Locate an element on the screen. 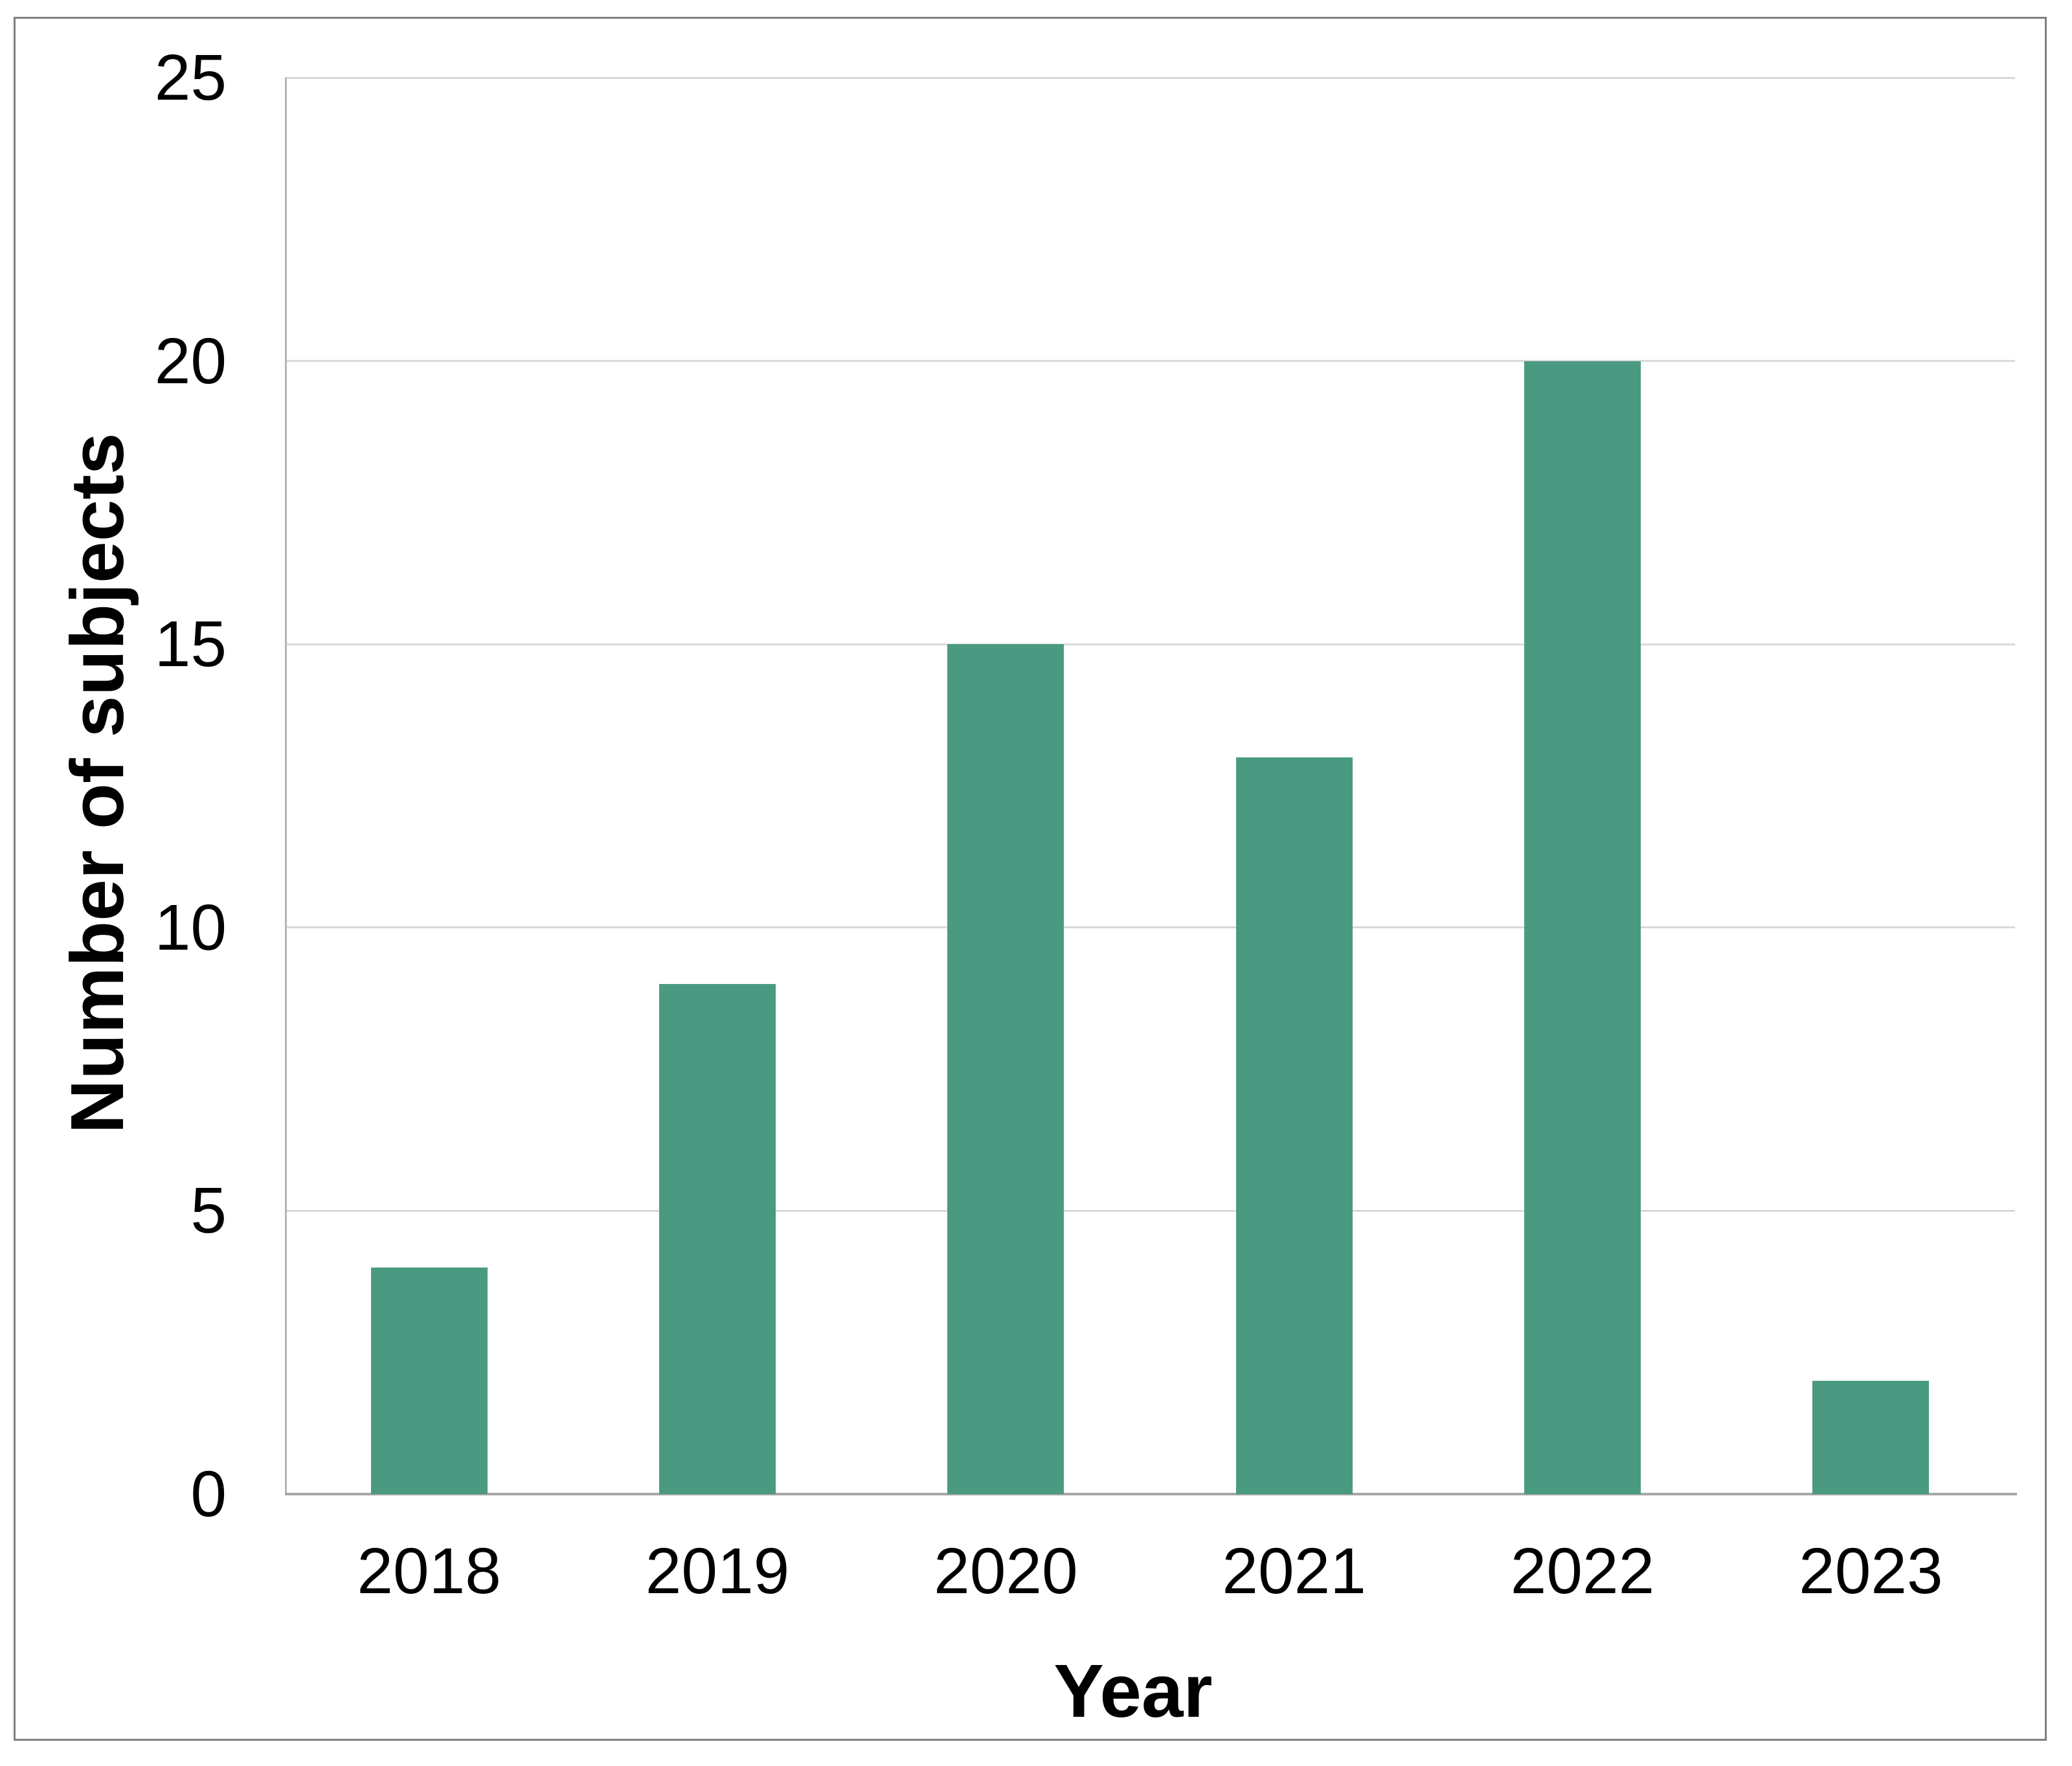 This screenshot has width=2072, height=1766. x-tick-label-2020: 2020 is located at coordinates (1006, 1571).